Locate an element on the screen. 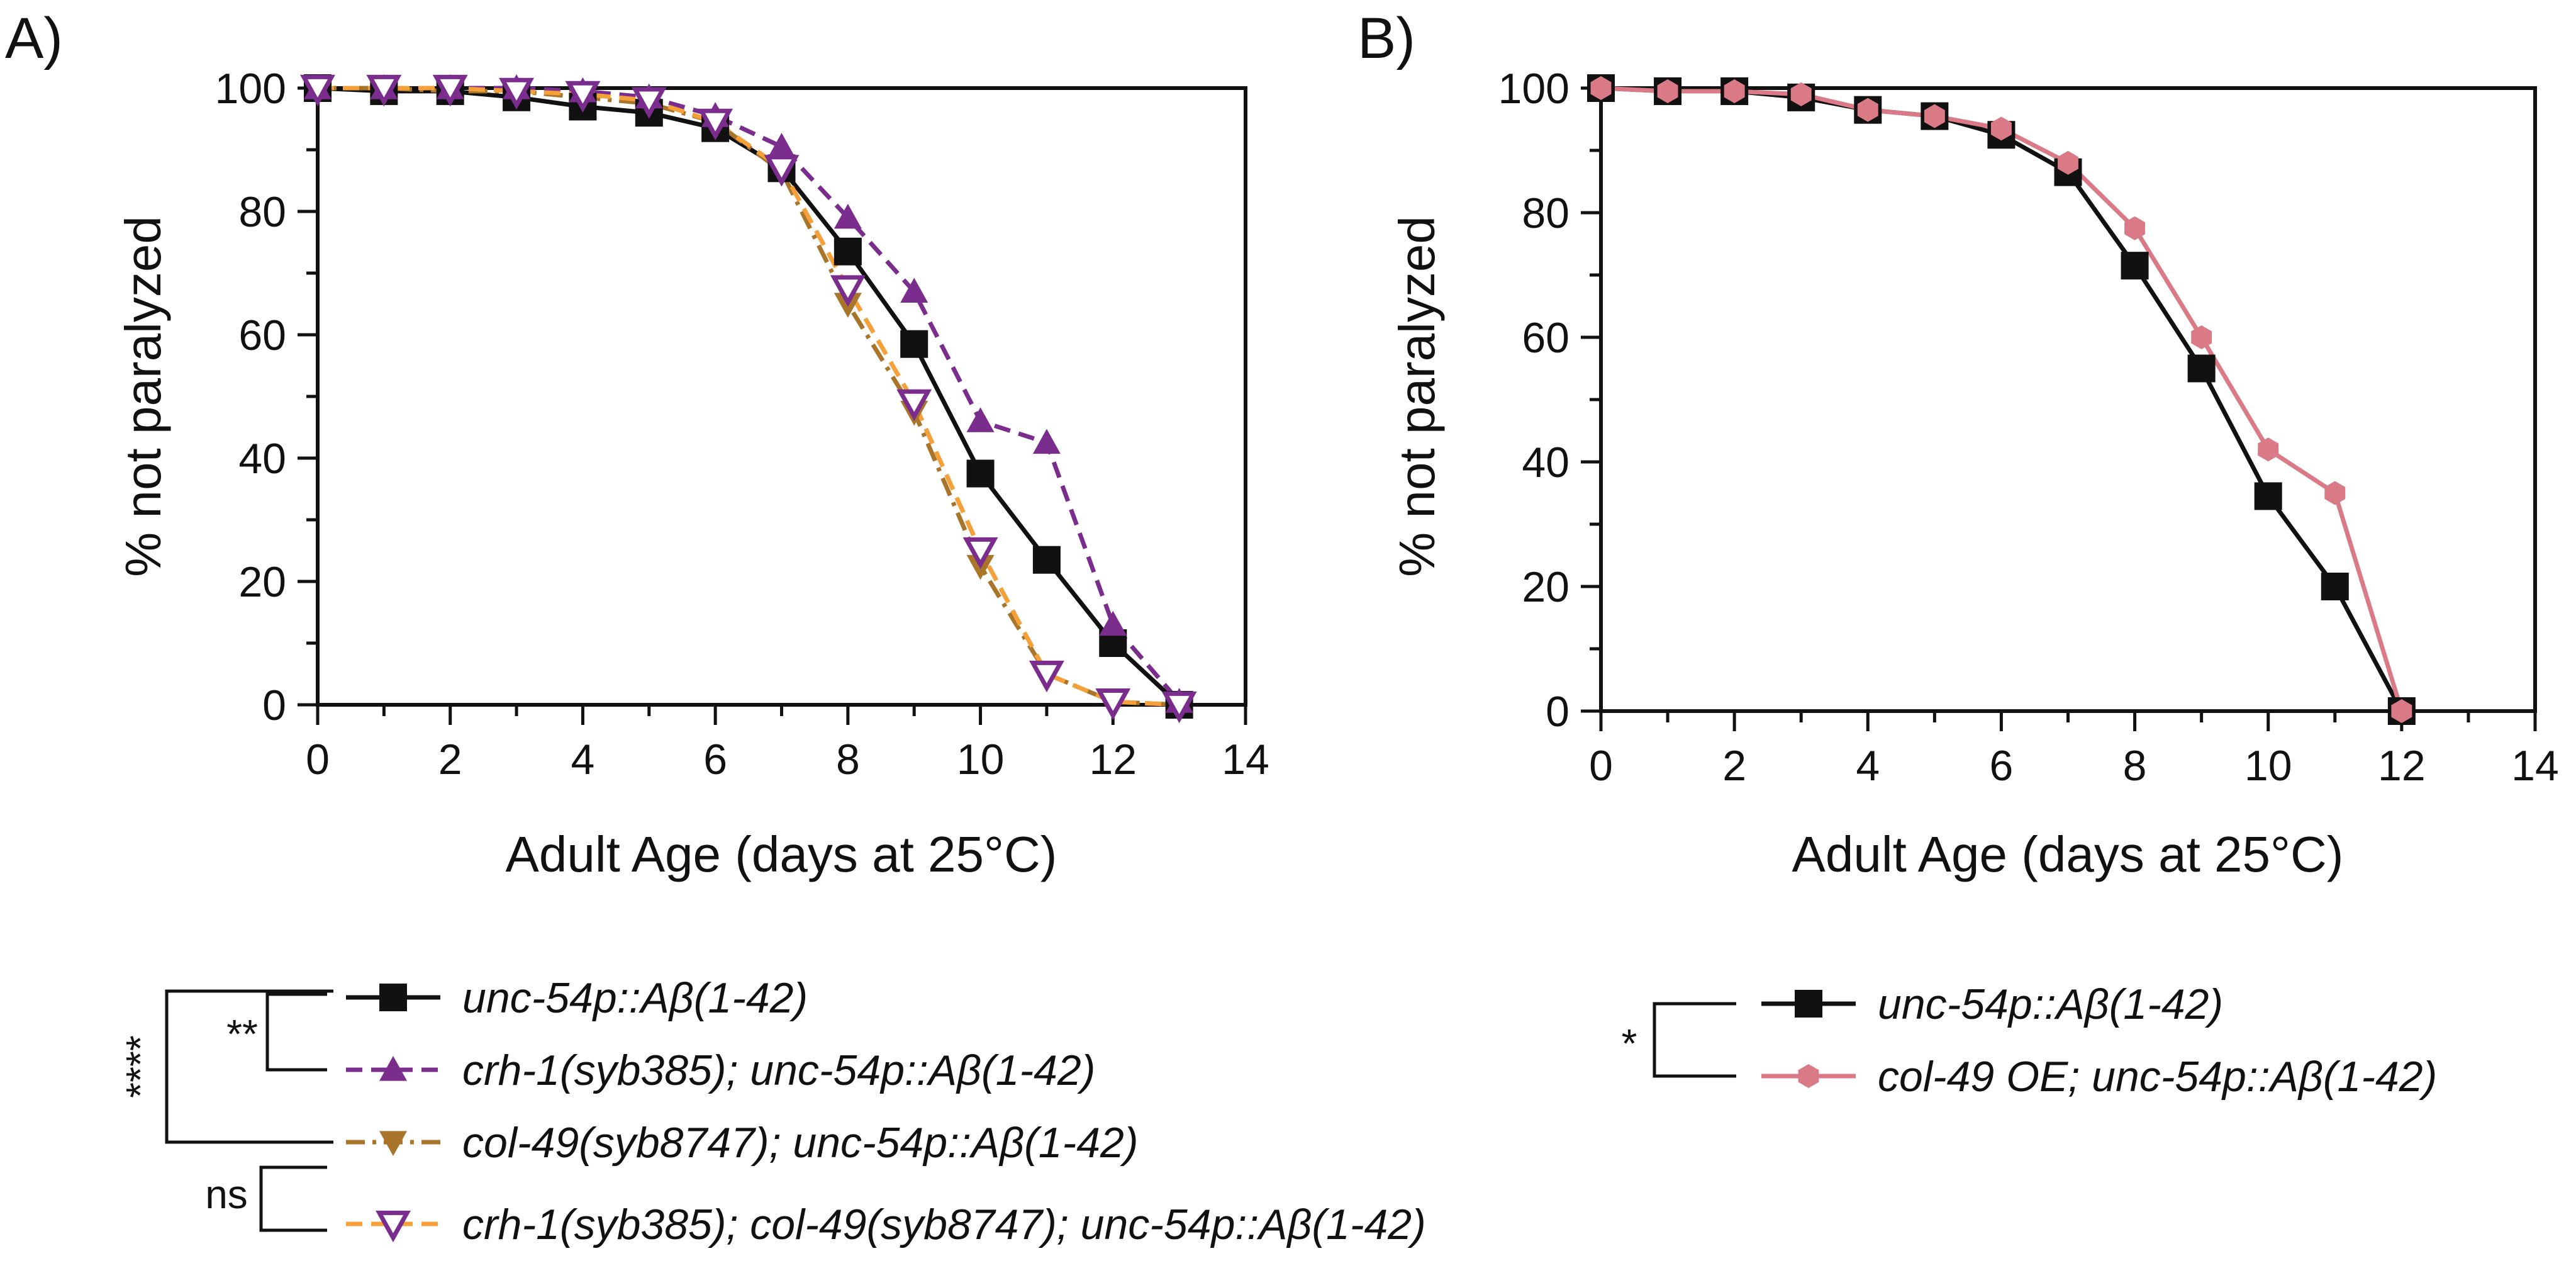  panel-0-x-tick-label: 4 is located at coordinates (583, 759).